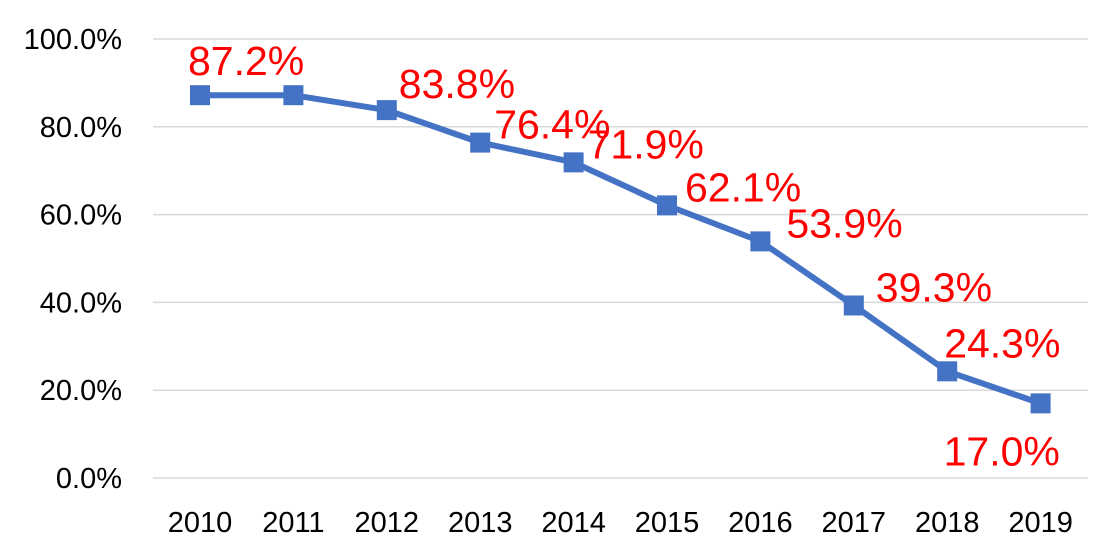 This screenshot has height=541, width=1097. Describe the element at coordinates (246, 61) in the screenshot. I see `data-label: 87.2%` at that location.